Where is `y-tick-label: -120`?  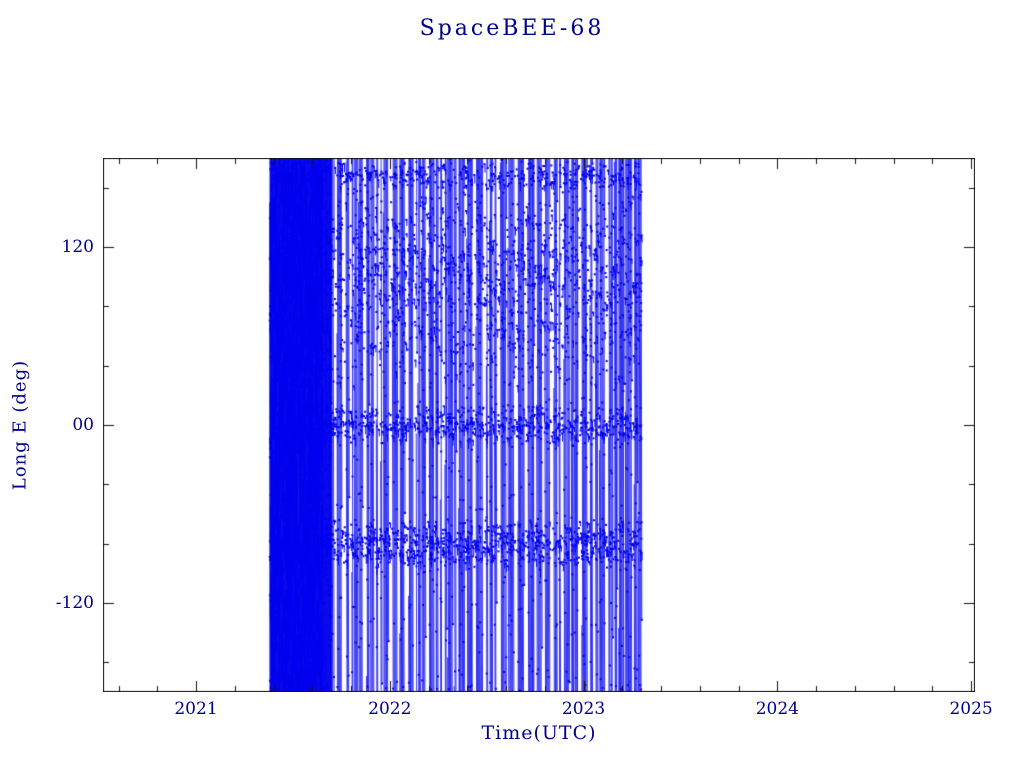 y-tick-label: -120 is located at coordinates (74, 603).